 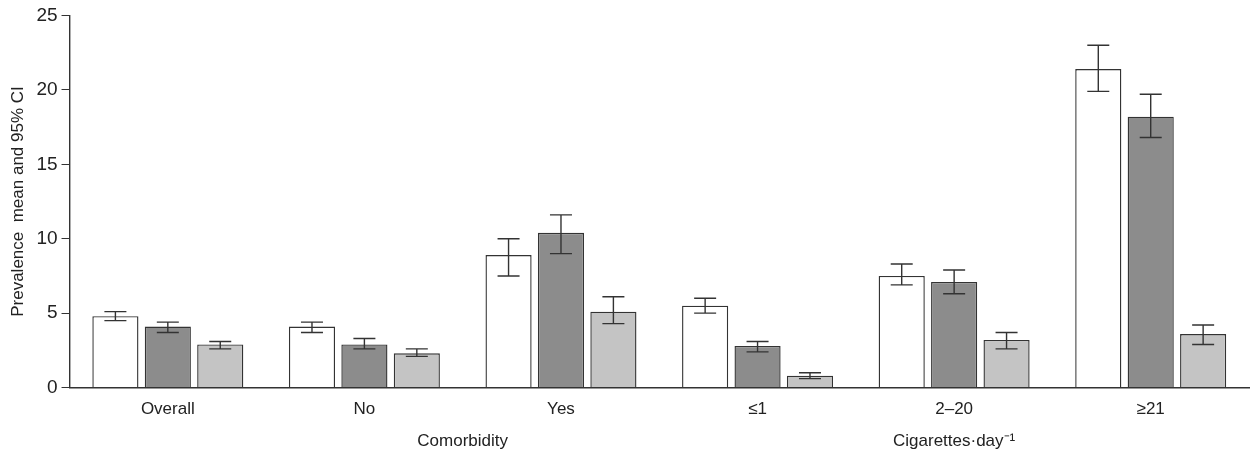 I want to click on text: Cigarettes·day⁻¹, so click(x=954, y=440).